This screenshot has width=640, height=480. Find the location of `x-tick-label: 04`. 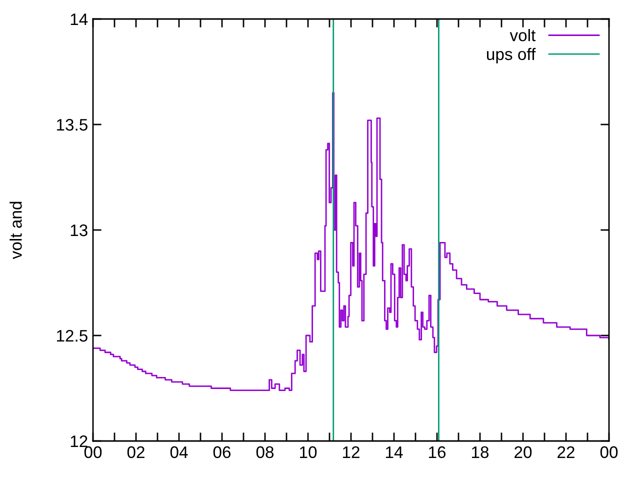

x-tick-label: 04 is located at coordinates (179, 452).